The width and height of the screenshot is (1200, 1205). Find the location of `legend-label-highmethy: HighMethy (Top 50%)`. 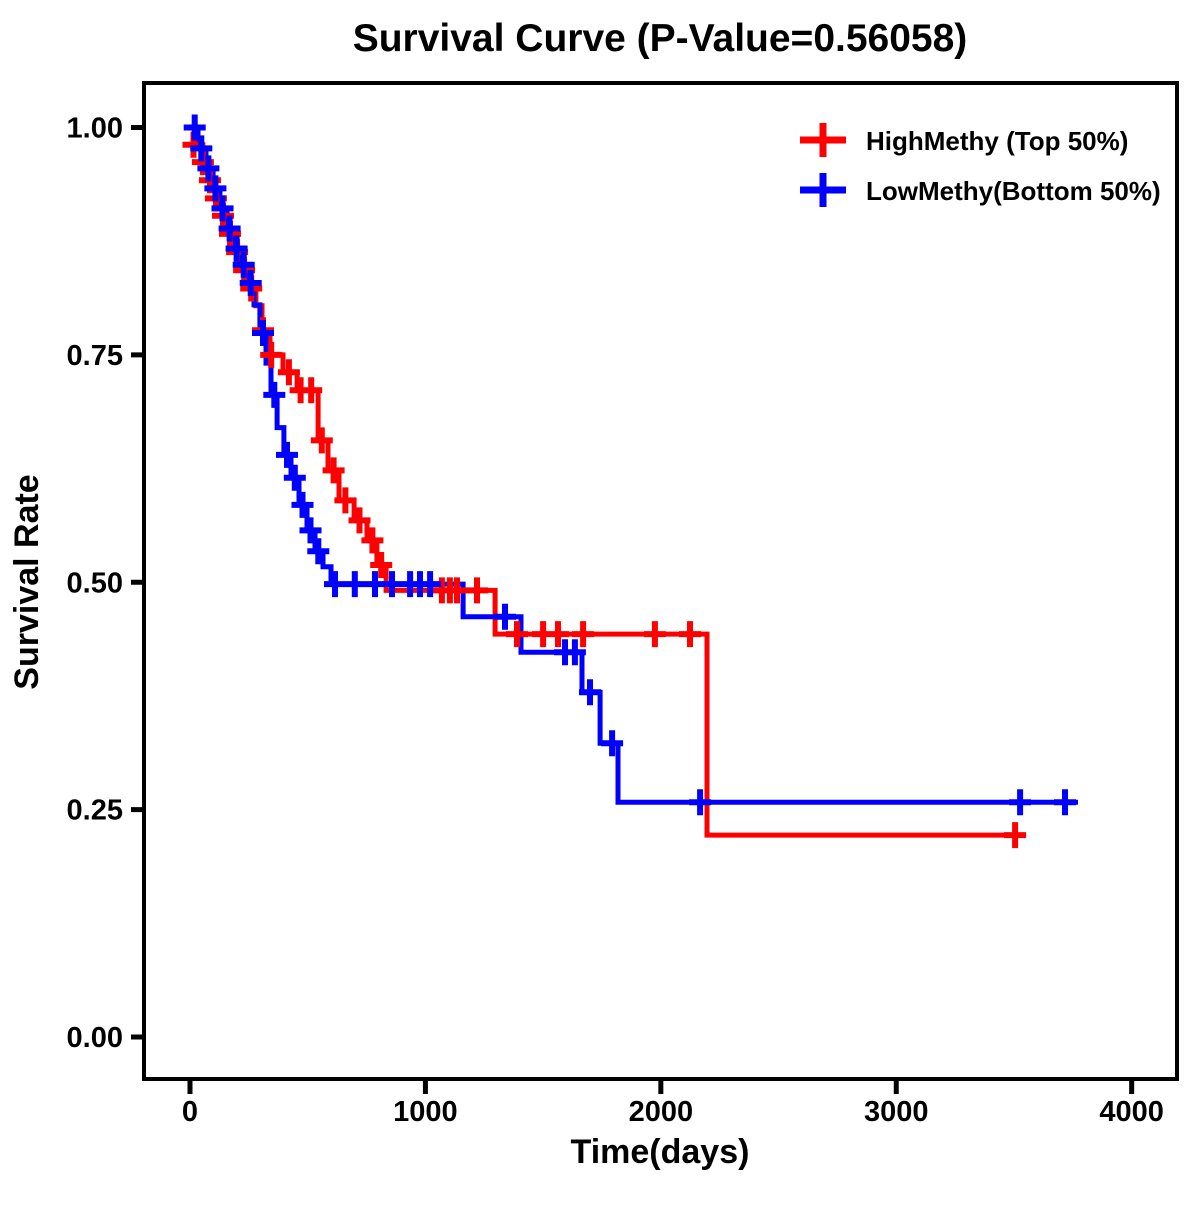

legend-label-highmethy: HighMethy (Top 50%) is located at coordinates (997, 141).